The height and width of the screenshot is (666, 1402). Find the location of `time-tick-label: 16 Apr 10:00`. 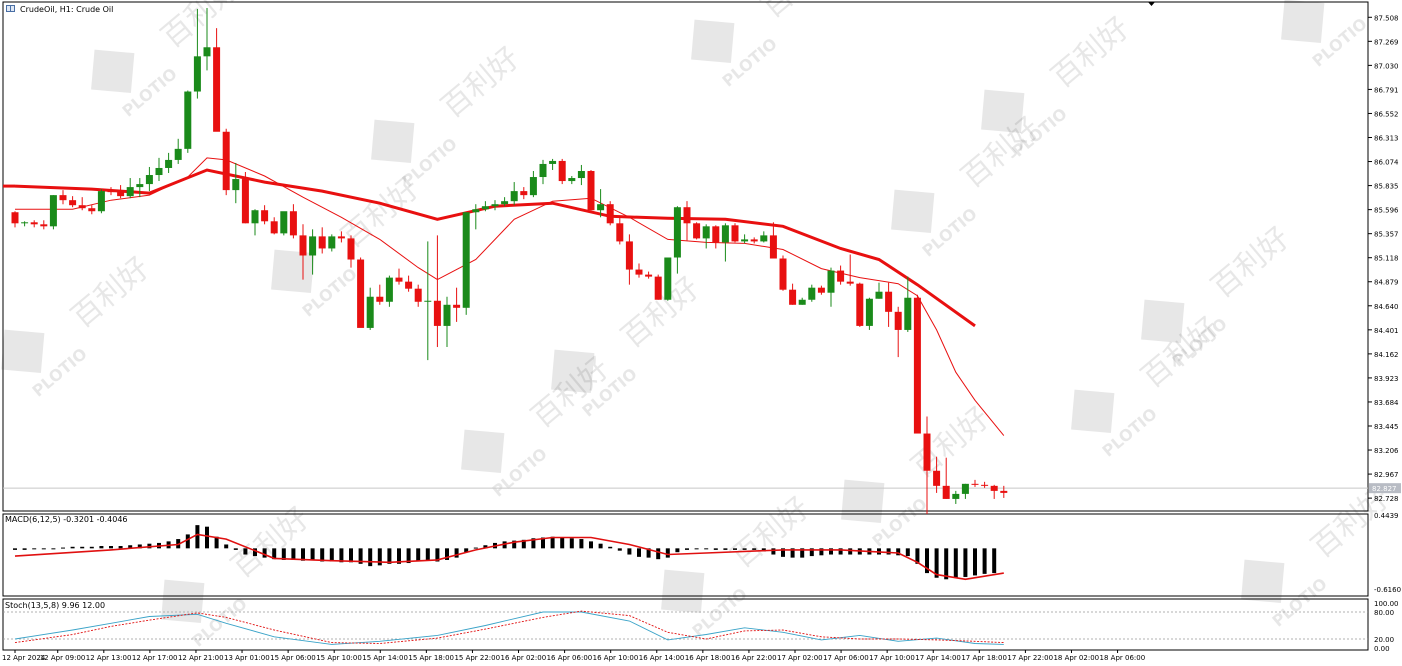

time-tick-label: 16 Apr 10:00 is located at coordinates (616, 658).